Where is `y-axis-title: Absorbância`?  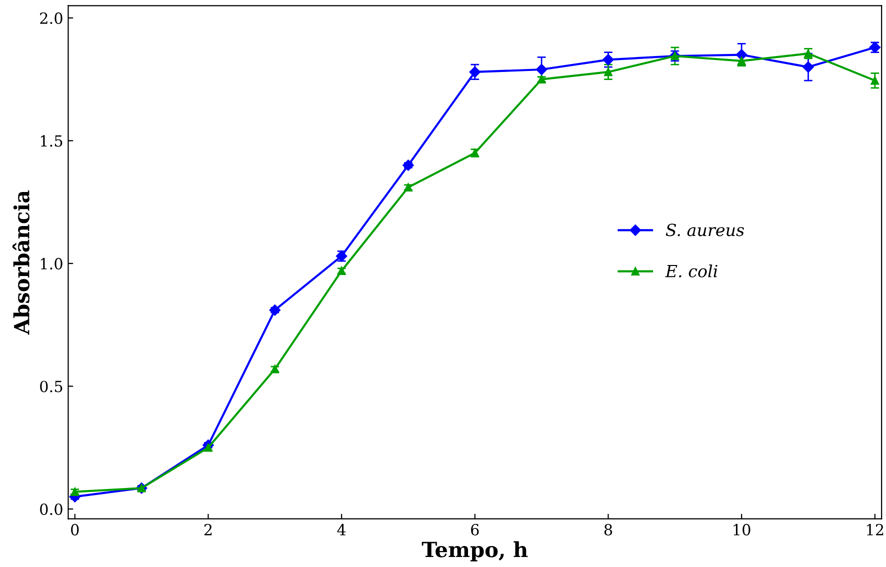 y-axis-title: Absorbância is located at coordinates (21, 262).